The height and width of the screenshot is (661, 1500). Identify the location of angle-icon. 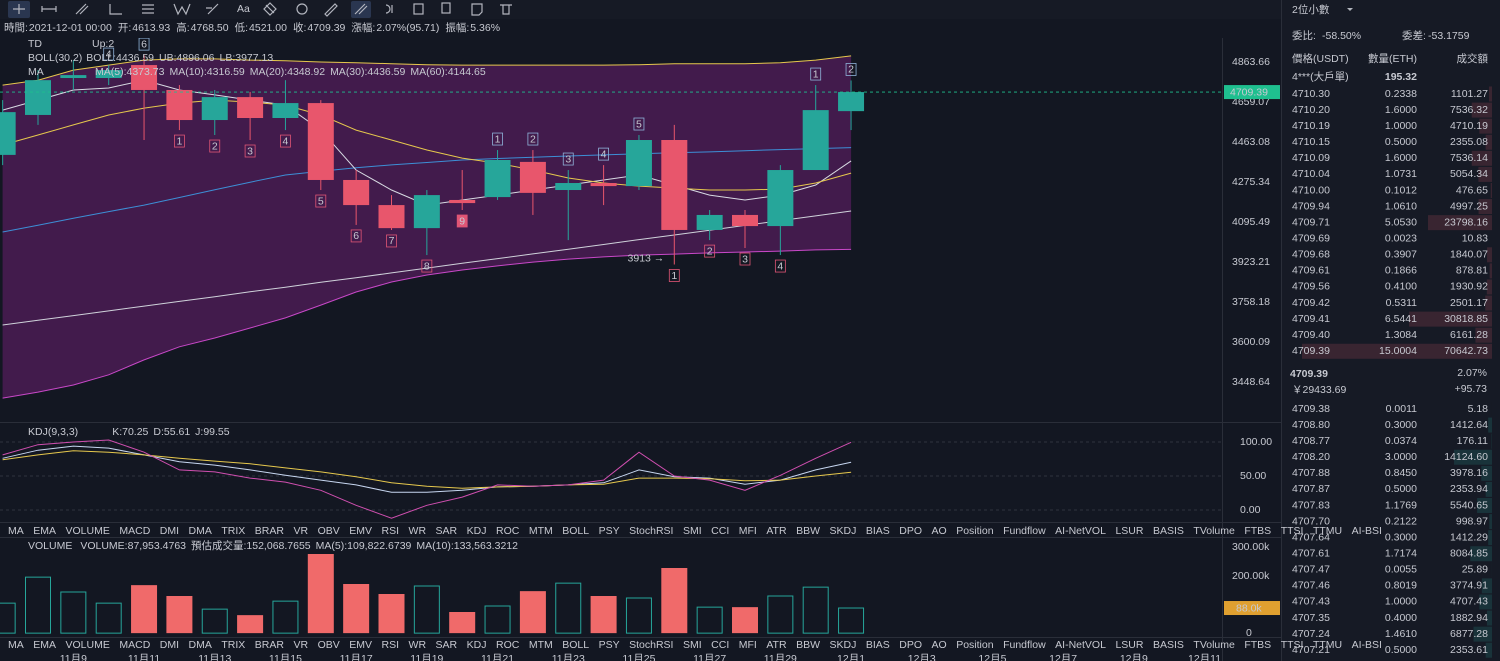
(115, 9).